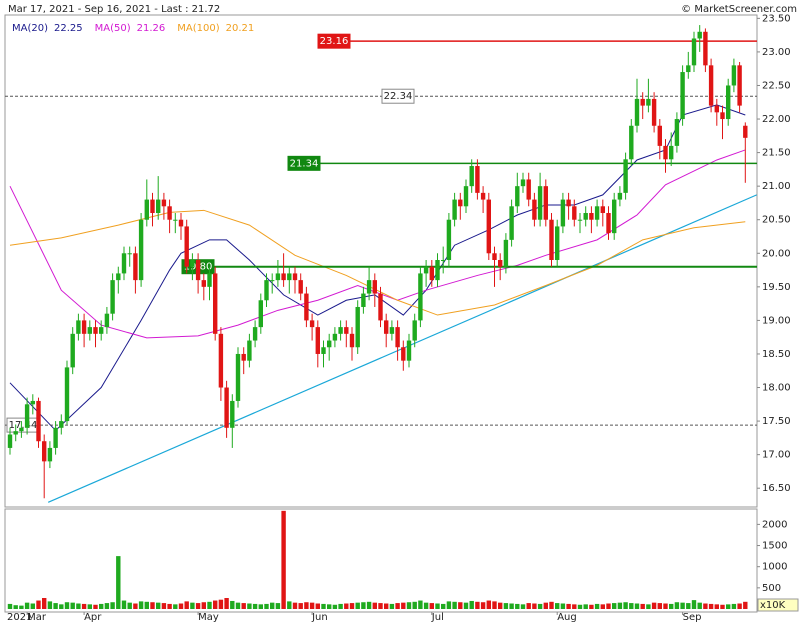 Image resolution: width=805 pixels, height=634 pixels. I want to click on legend-name: MA(100), so click(198, 28).